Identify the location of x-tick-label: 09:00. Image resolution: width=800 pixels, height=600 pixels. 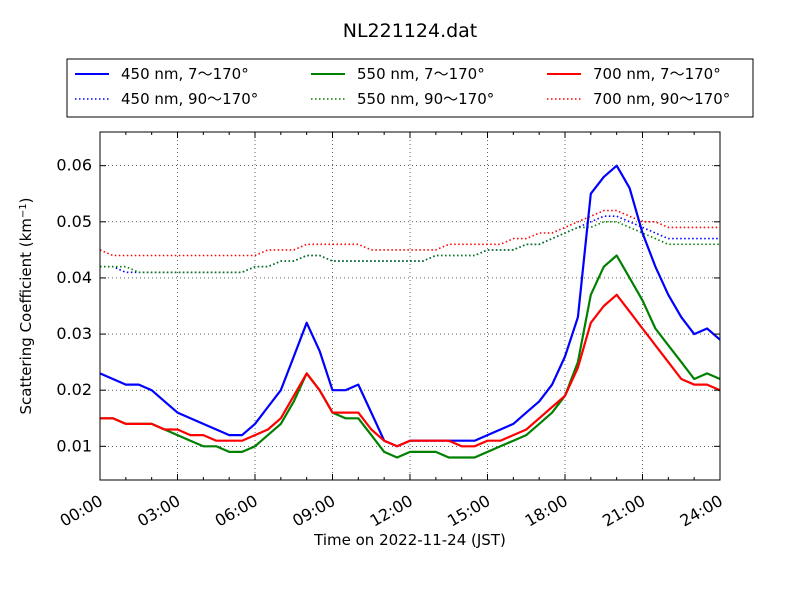
(313, 511).